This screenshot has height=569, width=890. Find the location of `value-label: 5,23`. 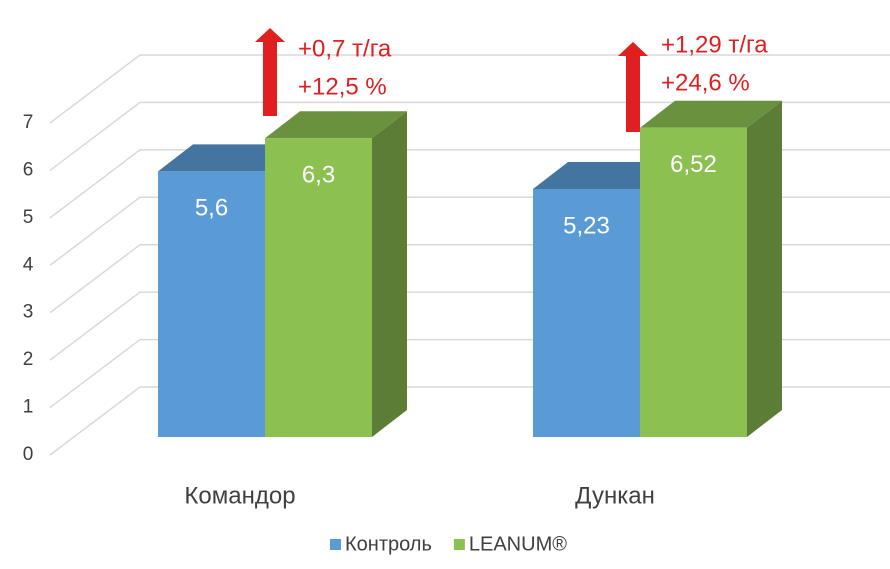

value-label: 5,23 is located at coordinates (586, 225).